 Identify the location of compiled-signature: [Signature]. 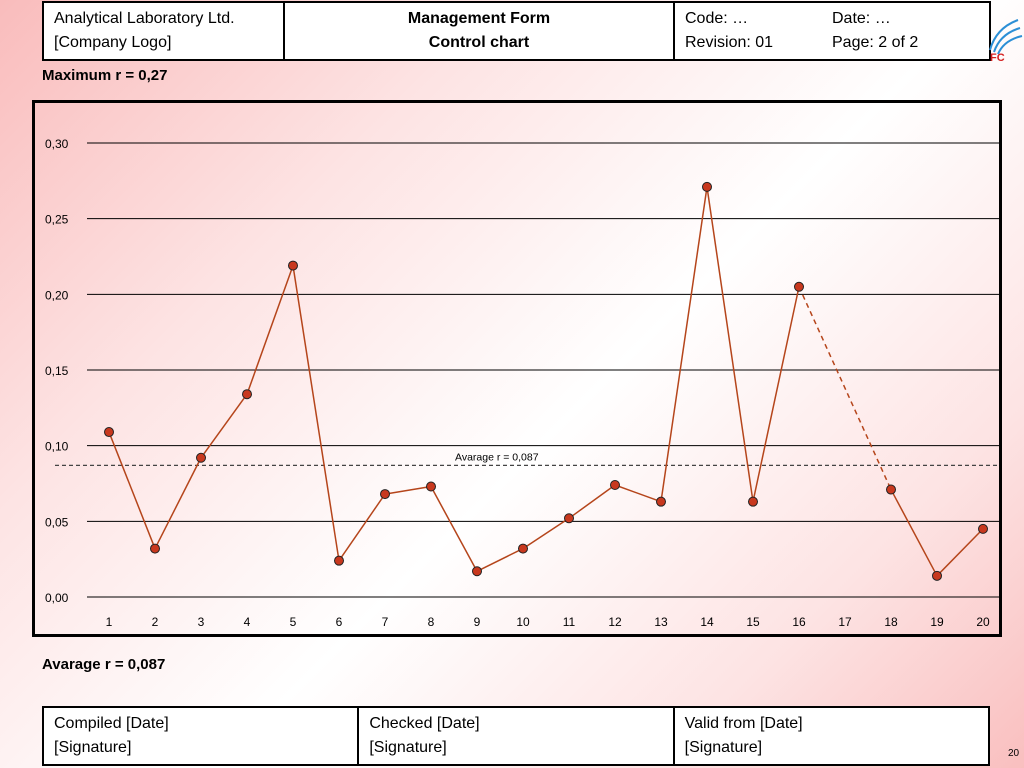
(93, 747).